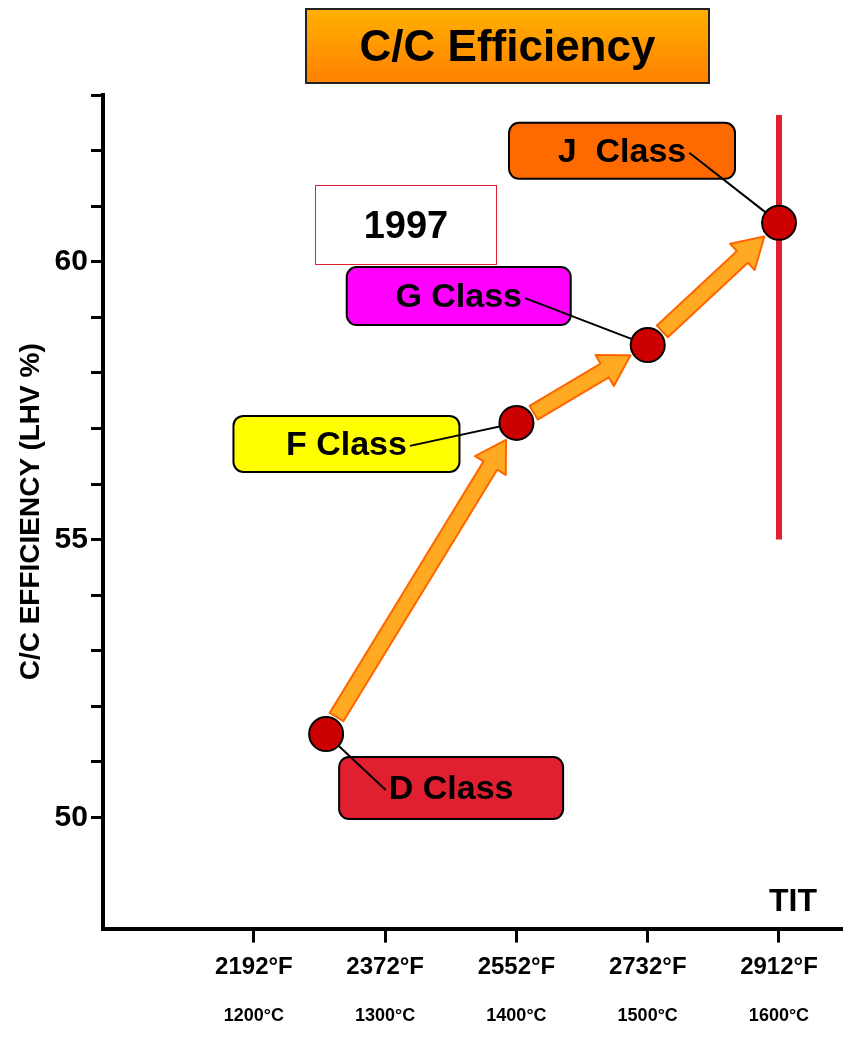  What do you see at coordinates (254, 1015) in the screenshot?
I see `x-tick-label: 1200°C` at bounding box center [254, 1015].